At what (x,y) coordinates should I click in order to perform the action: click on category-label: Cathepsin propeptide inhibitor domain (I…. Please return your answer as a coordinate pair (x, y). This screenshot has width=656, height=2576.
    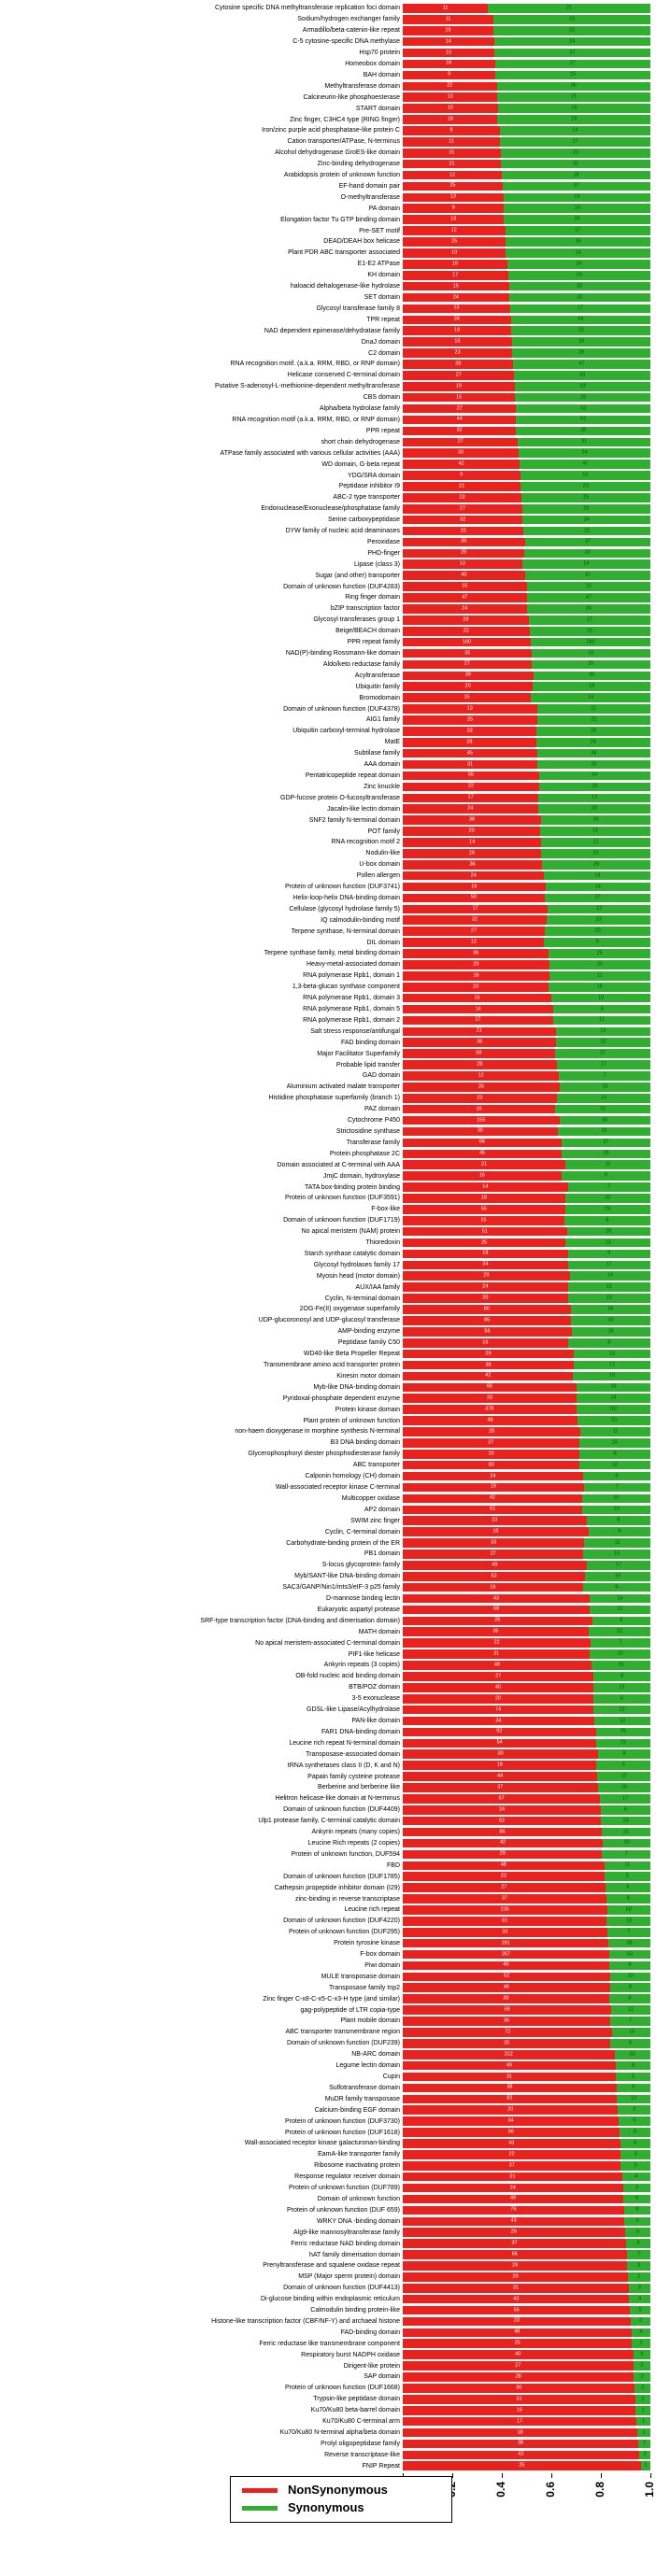
    Looking at the image, I should click on (337, 1887).